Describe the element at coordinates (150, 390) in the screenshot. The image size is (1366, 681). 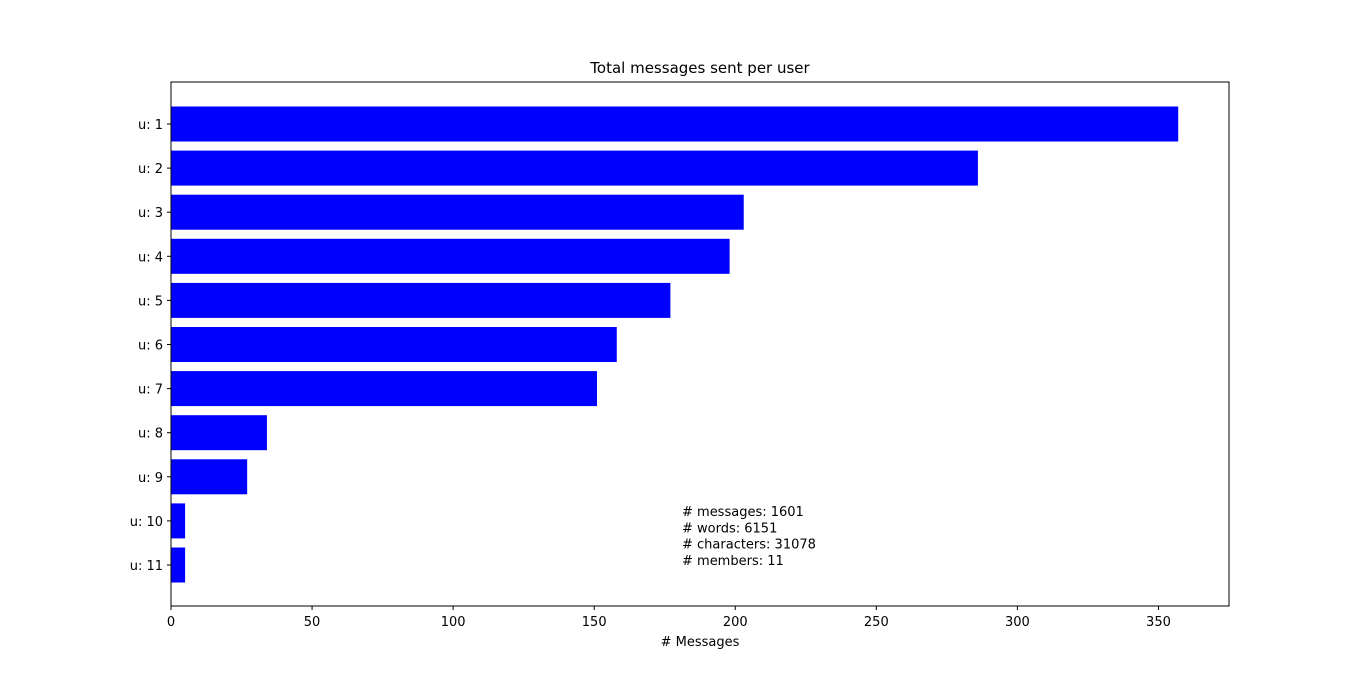
I see `y-tick-label: u: 7` at that location.